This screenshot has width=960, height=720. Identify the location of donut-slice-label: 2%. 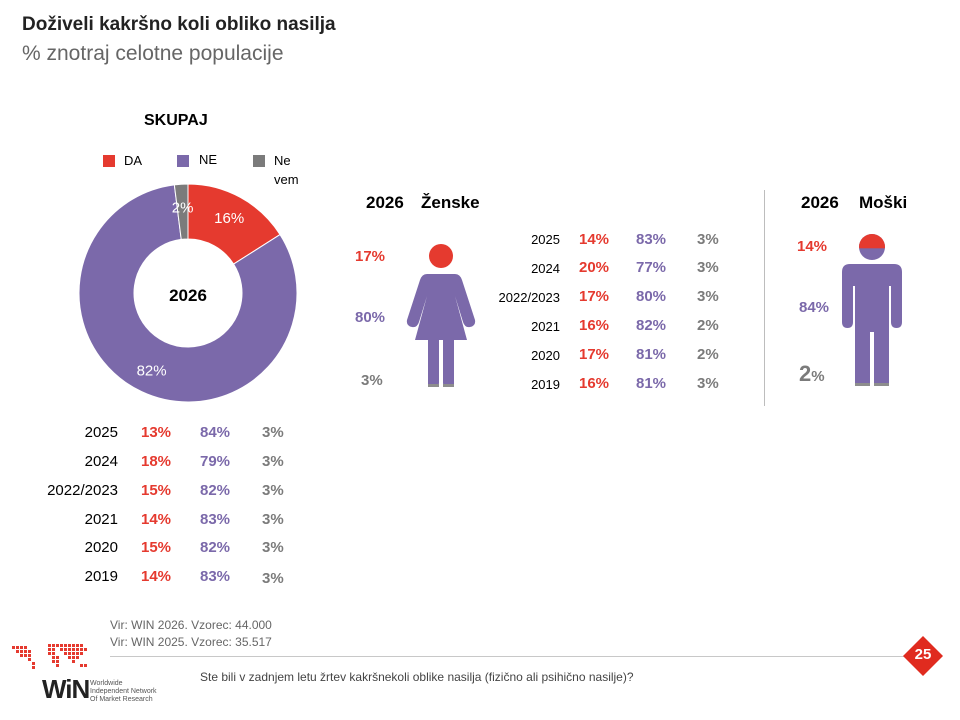
(183, 208).